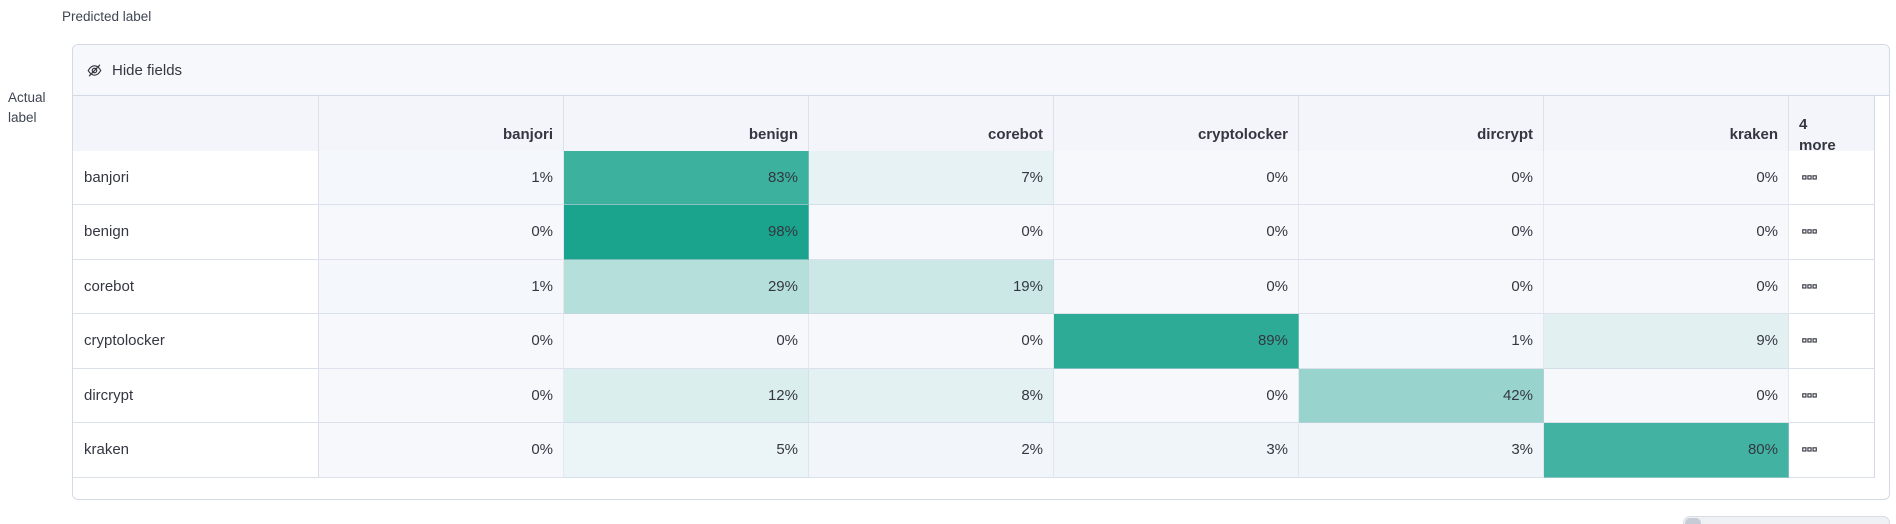 The height and width of the screenshot is (524, 1896). I want to click on cell-benign-kraken: 0%, so click(1666, 232).